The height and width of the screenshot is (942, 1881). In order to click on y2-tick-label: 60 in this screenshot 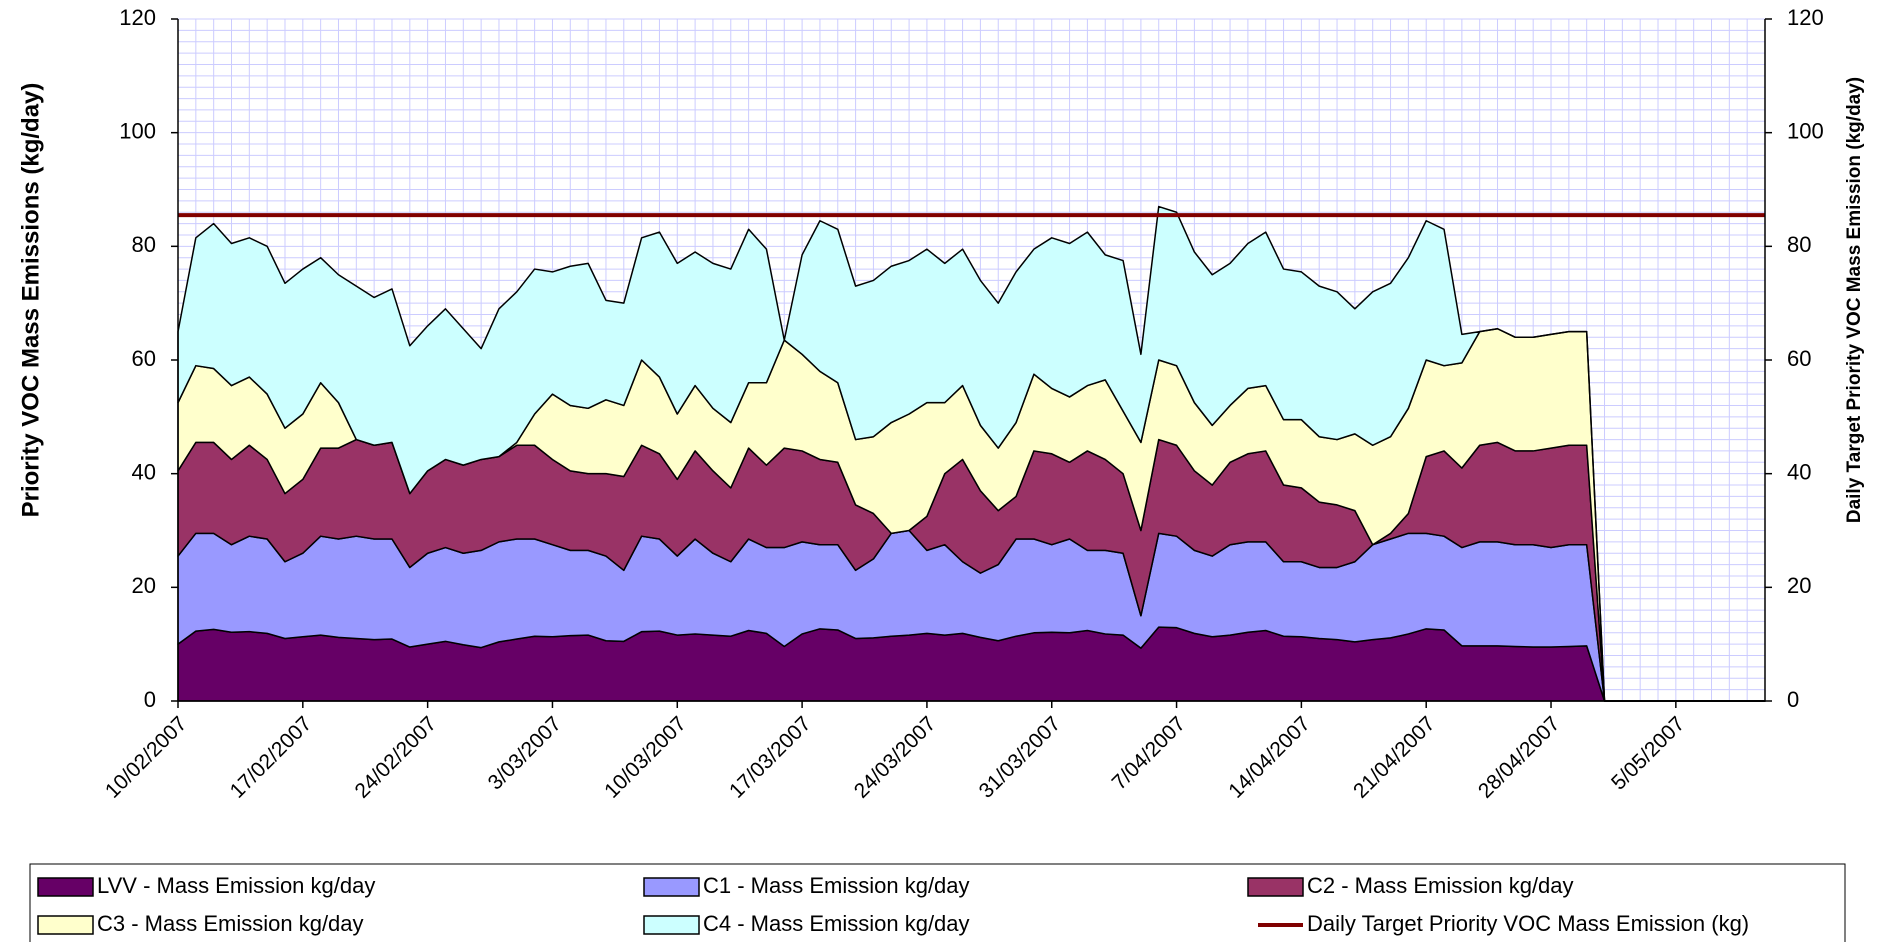, I will do `click(1799, 358)`.